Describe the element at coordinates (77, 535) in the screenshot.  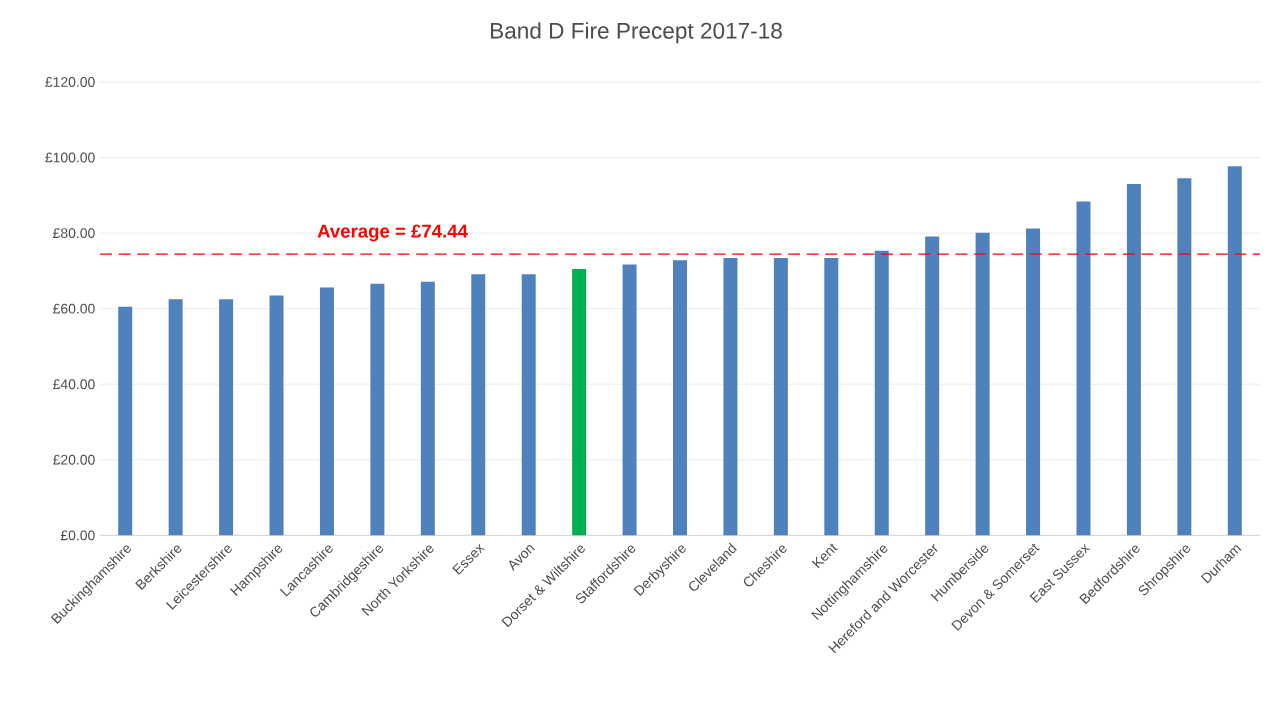
I see `y-tick-label: £0.00` at that location.